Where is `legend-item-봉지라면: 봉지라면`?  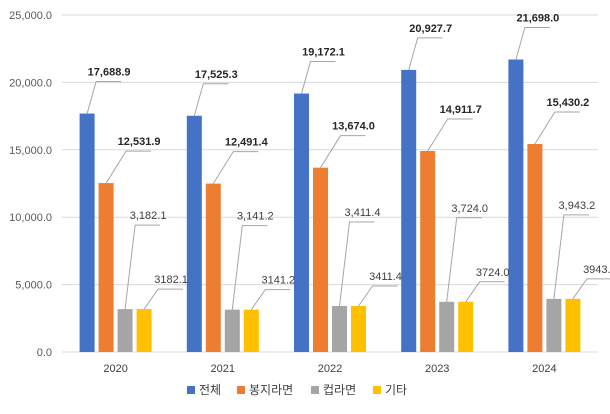
legend-item-봉지라면: 봉지라면 is located at coordinates (265, 390).